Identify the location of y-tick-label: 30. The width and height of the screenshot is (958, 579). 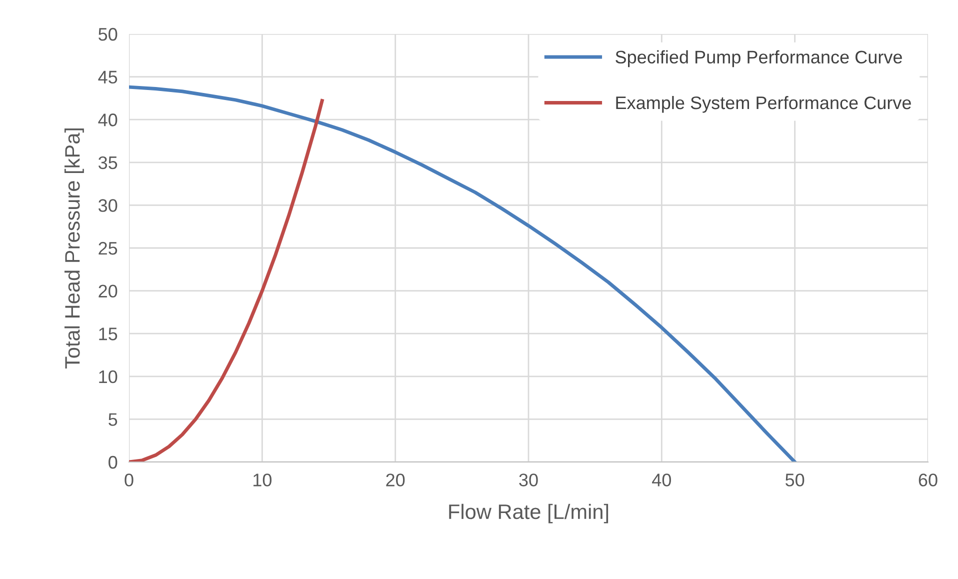
(108, 205).